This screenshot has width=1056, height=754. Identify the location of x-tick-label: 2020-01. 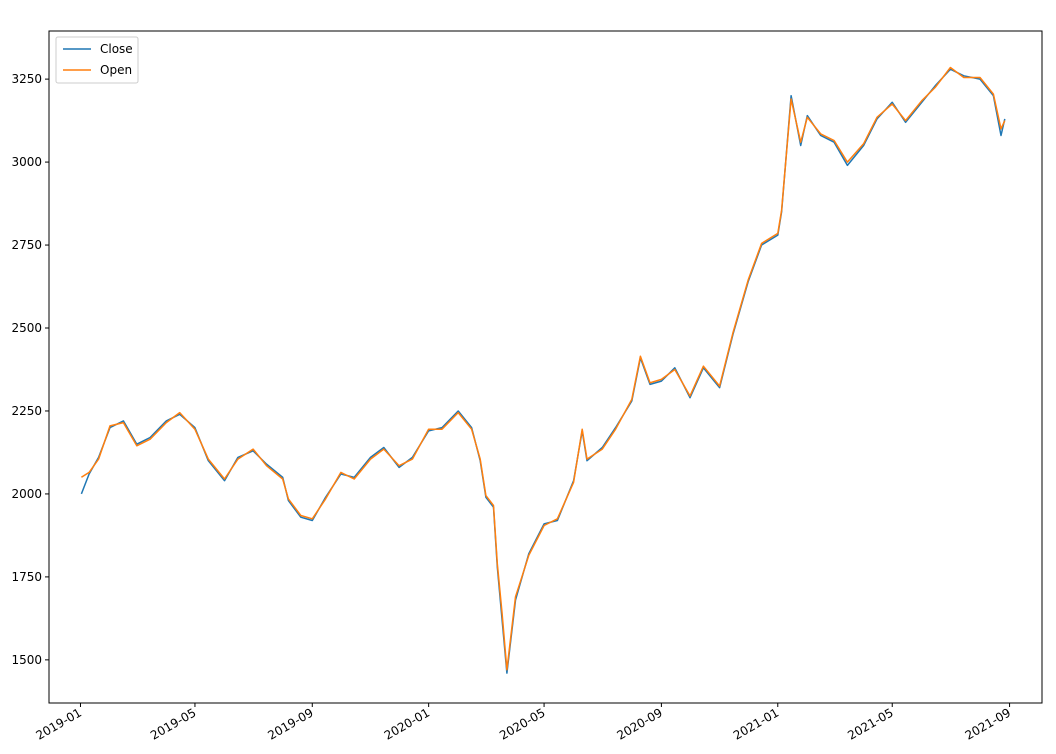
(407, 723).